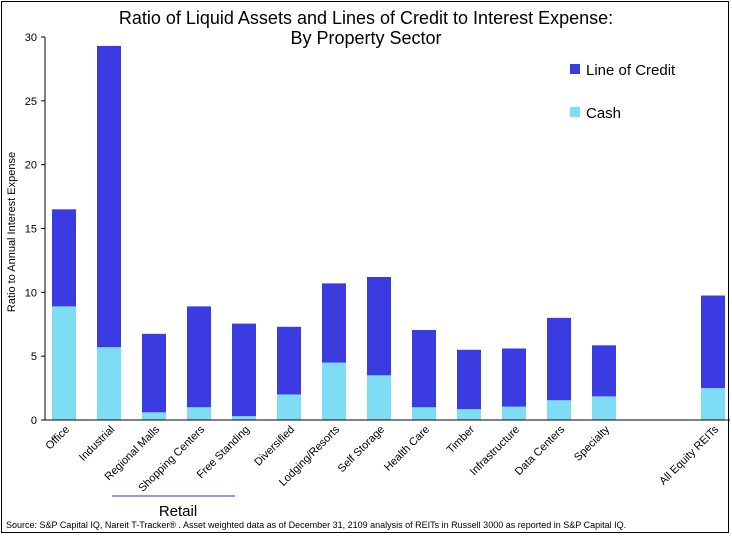  What do you see at coordinates (34, 357) in the screenshot?
I see `y-tick-label: 5` at bounding box center [34, 357].